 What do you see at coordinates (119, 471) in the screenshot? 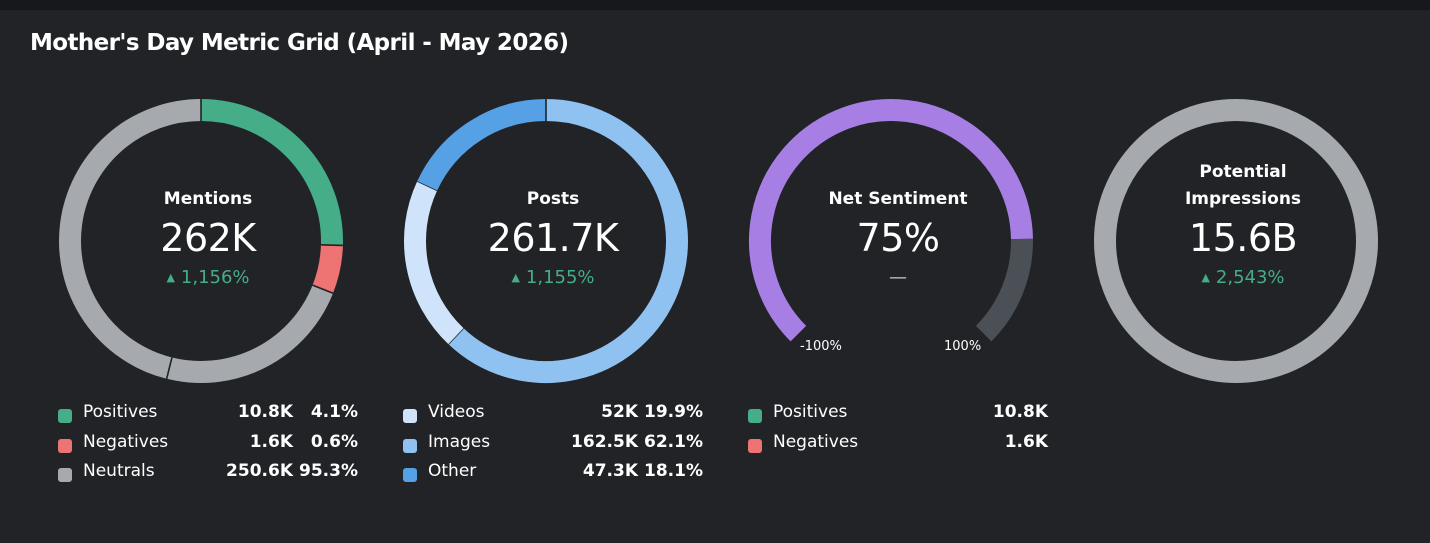
I see `legend-label: Neutrals` at bounding box center [119, 471].